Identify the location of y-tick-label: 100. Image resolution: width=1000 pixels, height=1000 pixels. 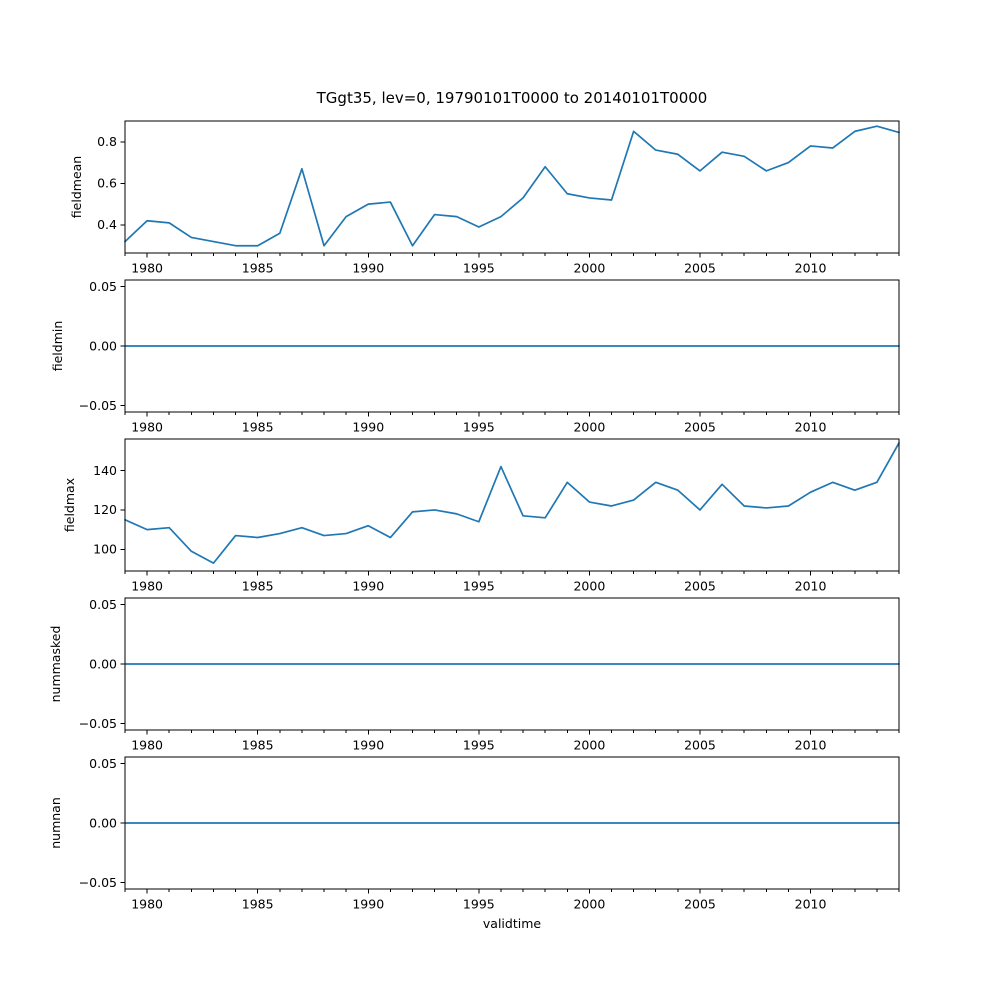
(105, 549).